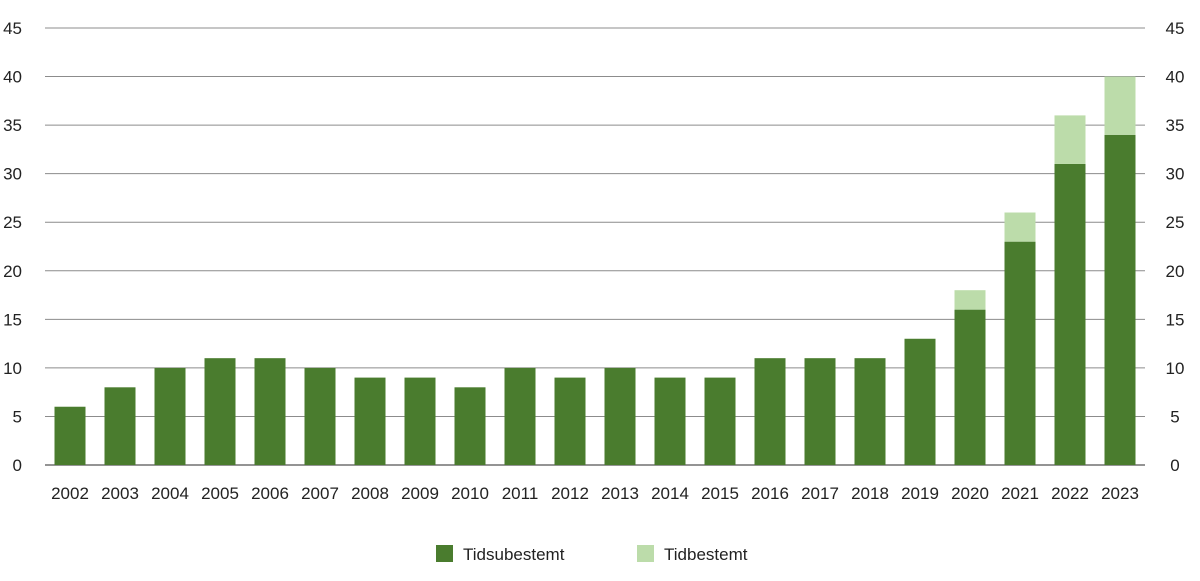  What do you see at coordinates (220, 493) in the screenshot?
I see `x-tick-label: 2005` at bounding box center [220, 493].